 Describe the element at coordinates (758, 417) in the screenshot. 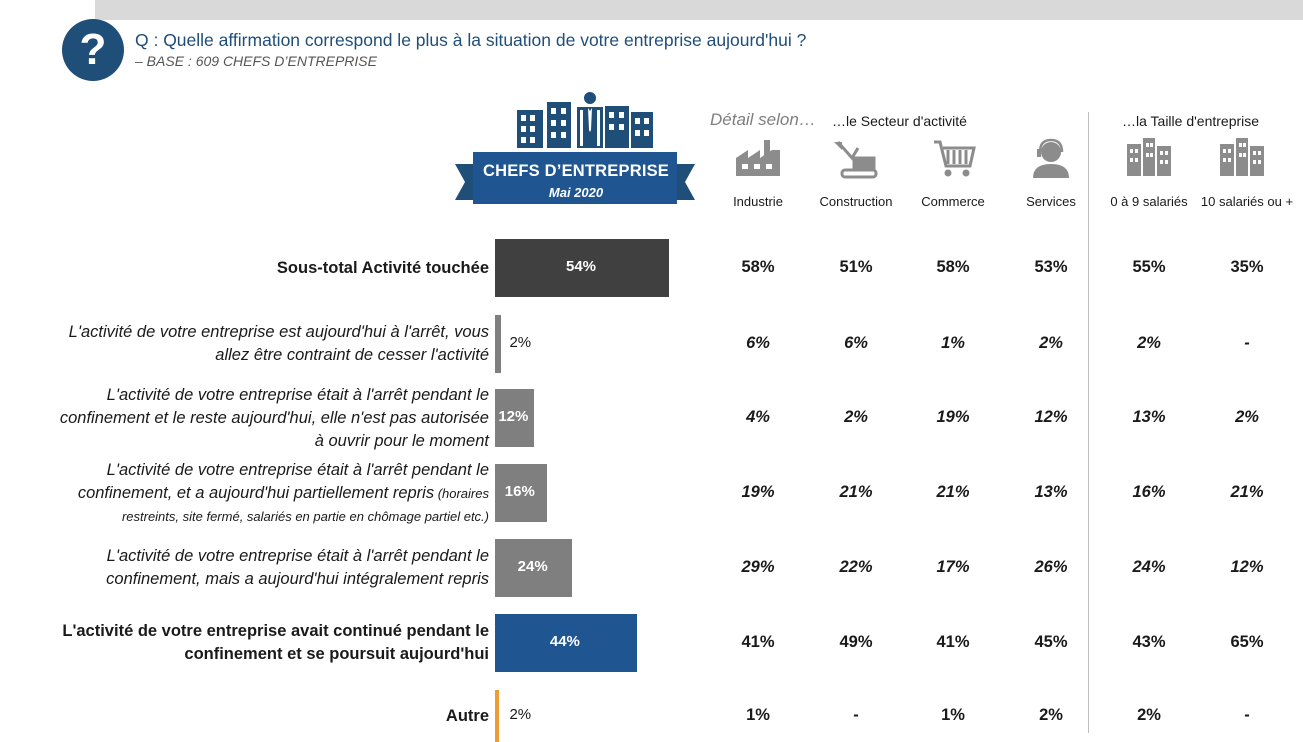

I see `table-cell: 4%` at that location.